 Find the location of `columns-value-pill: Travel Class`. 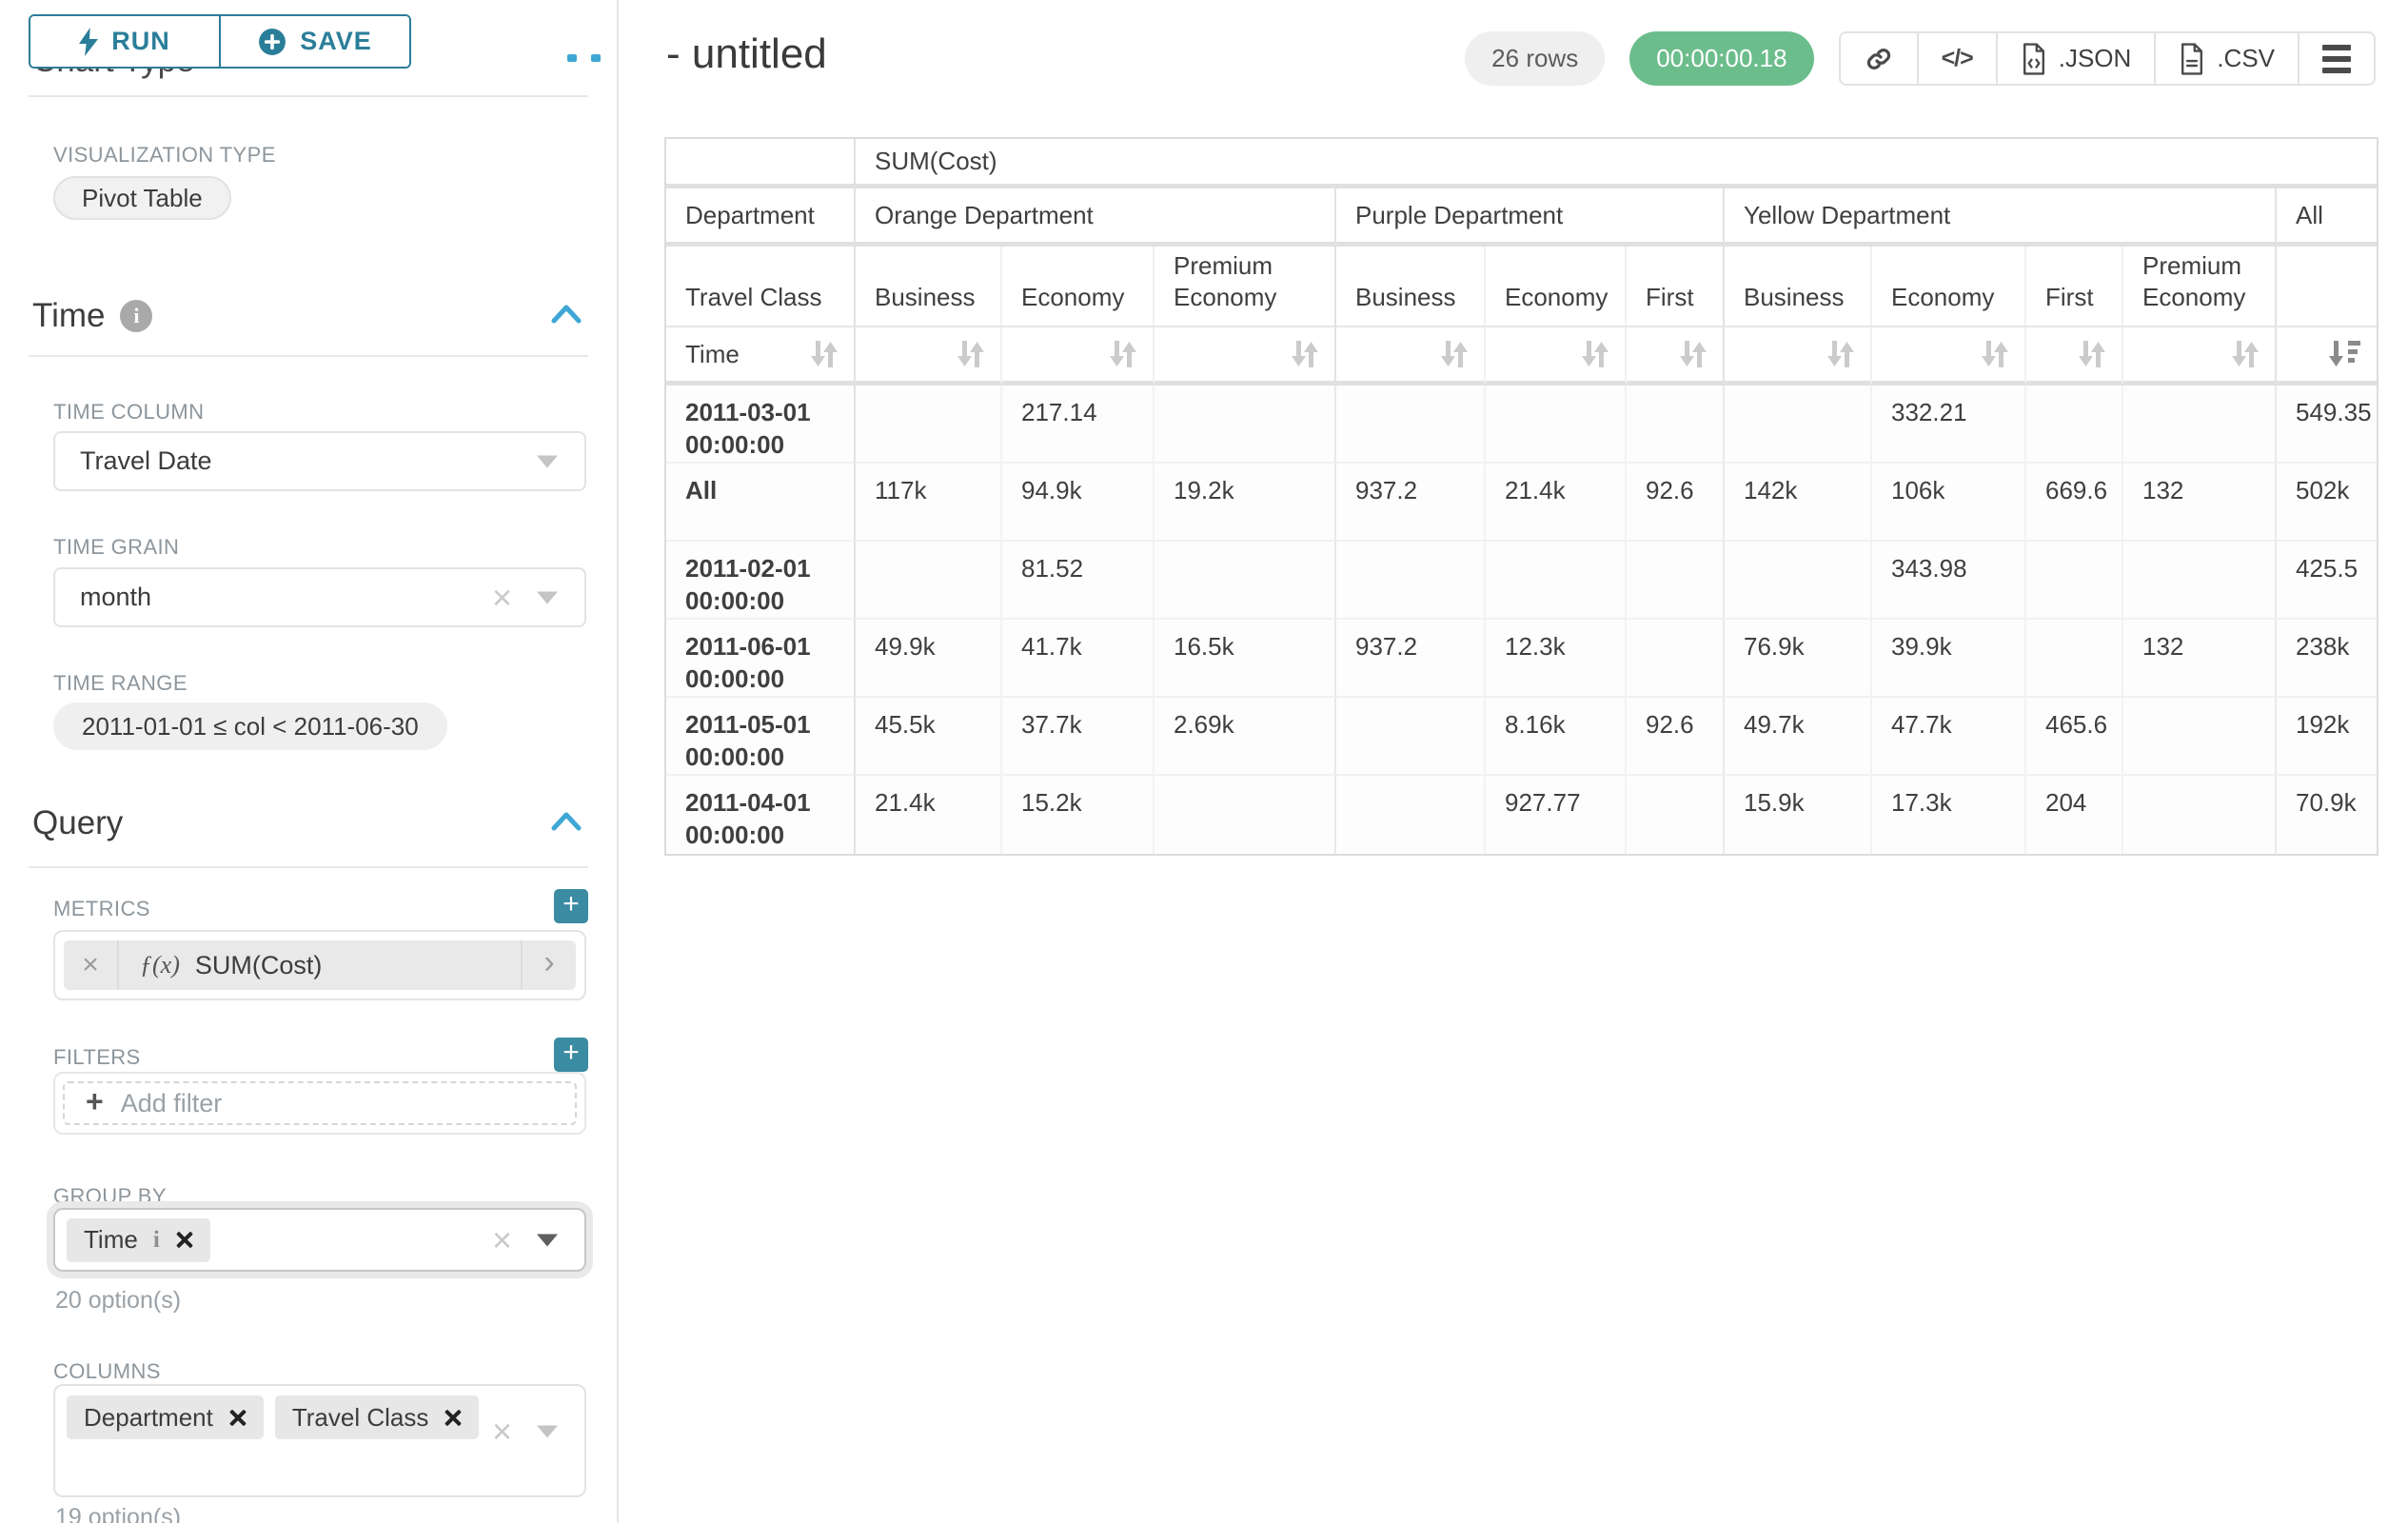

columns-value-pill: Travel Class is located at coordinates (377, 1417).